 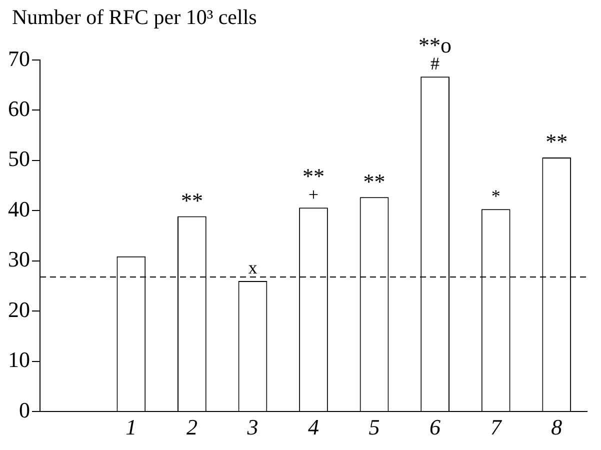 I want to click on y-tick-label: 40, so click(x=19, y=209).